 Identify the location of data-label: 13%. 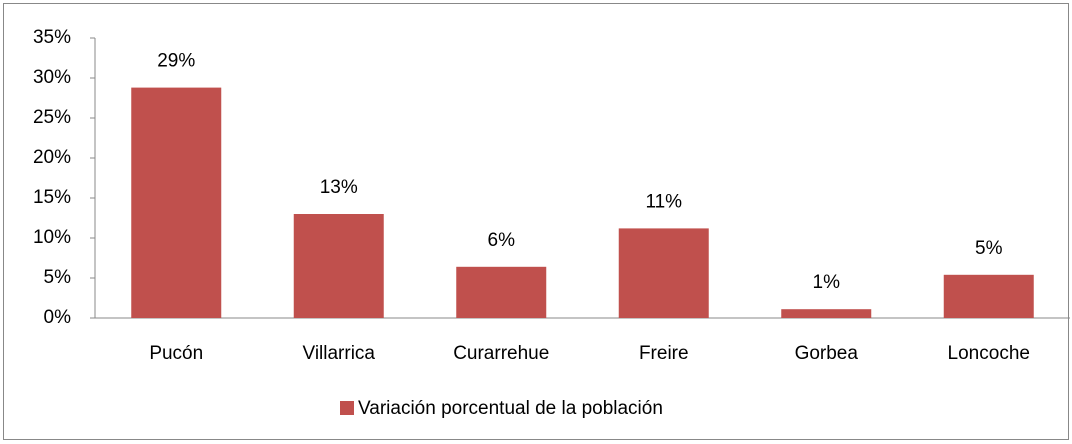
(339, 187).